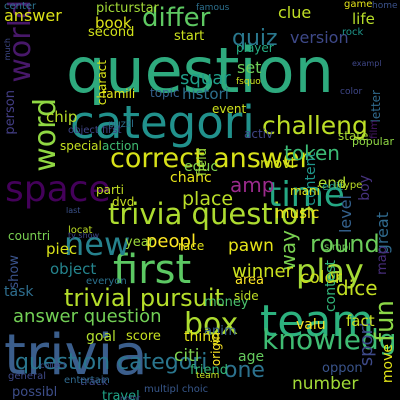 This screenshot has width=400, height=400. Describe the element at coordinates (205, 94) in the screenshot. I see `word-histori: histori` at that location.